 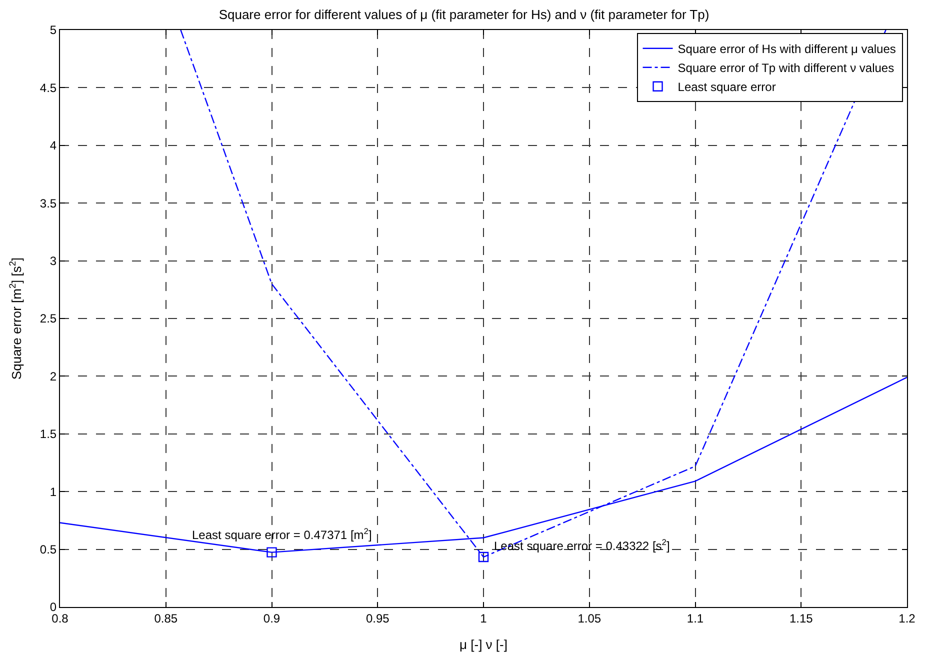 I want to click on y-tick-label: 1, so click(x=53, y=491).